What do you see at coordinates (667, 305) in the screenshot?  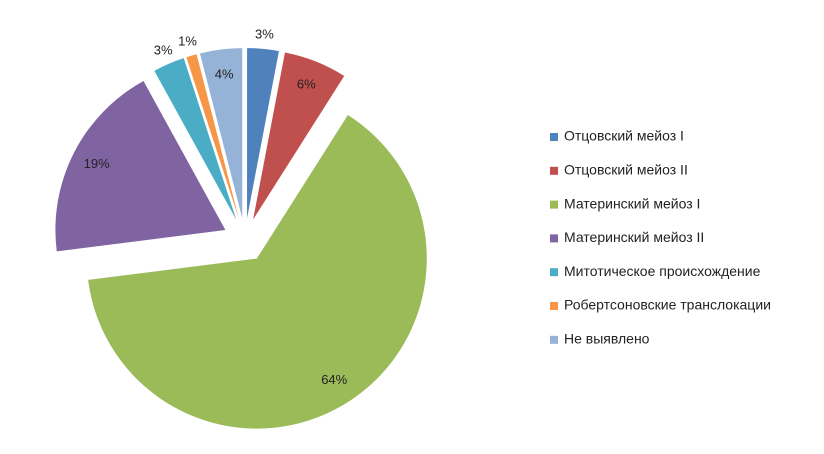 I see `legend-label: Робертсоновские транслокации` at bounding box center [667, 305].